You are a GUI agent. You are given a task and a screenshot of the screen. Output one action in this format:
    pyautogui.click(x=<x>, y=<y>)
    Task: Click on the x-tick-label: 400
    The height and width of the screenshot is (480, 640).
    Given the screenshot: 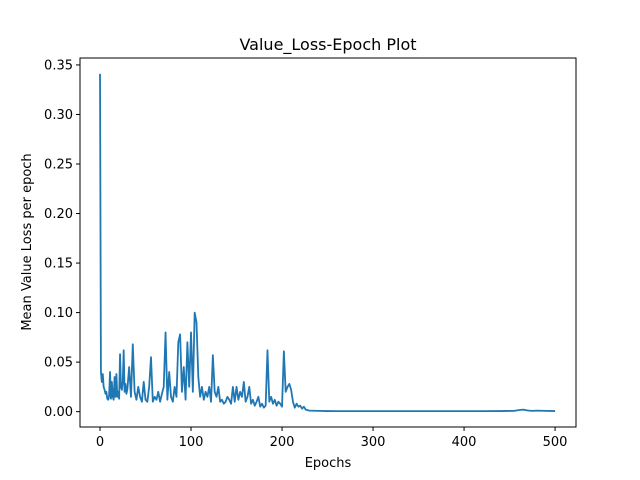 What is the action you would take?
    pyautogui.click(x=464, y=442)
    